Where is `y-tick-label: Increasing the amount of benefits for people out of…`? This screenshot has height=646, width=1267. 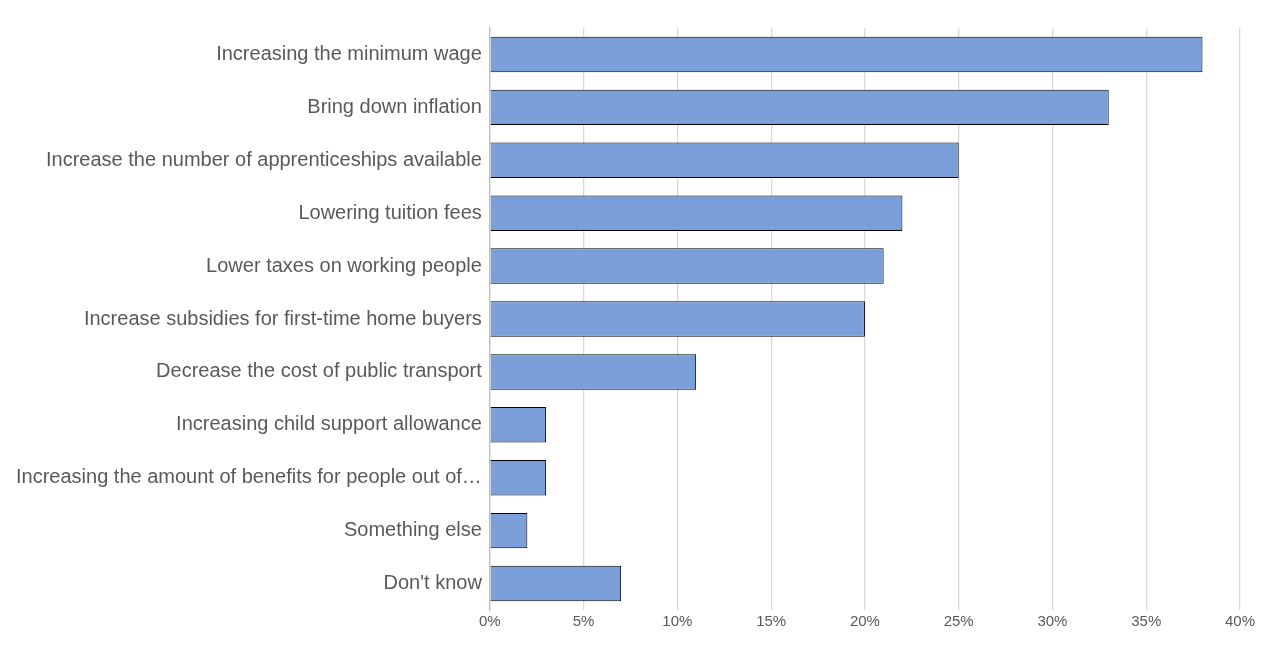
y-tick-label: Increasing the amount of benefits for people out of… is located at coordinates (248, 476).